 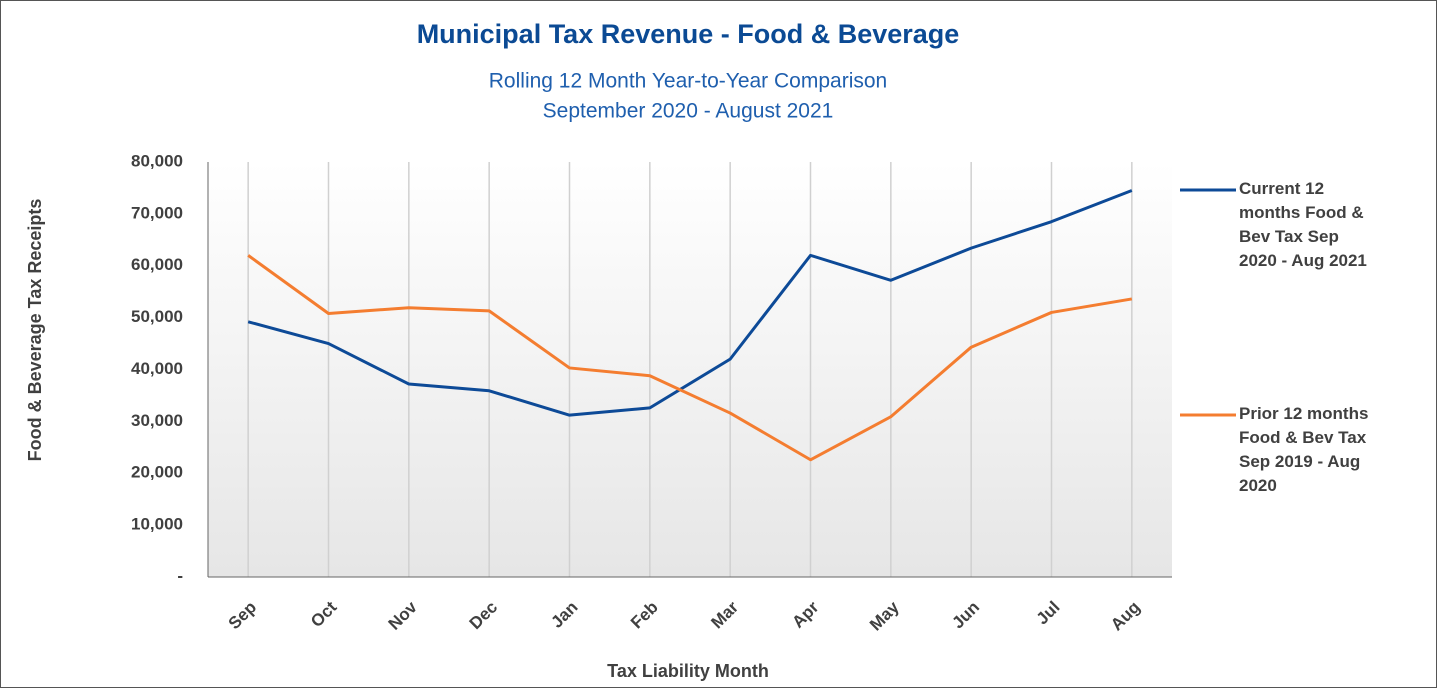 What do you see at coordinates (688, 111) in the screenshot?
I see `chart-subtitle: September 2020 - August 2021` at bounding box center [688, 111].